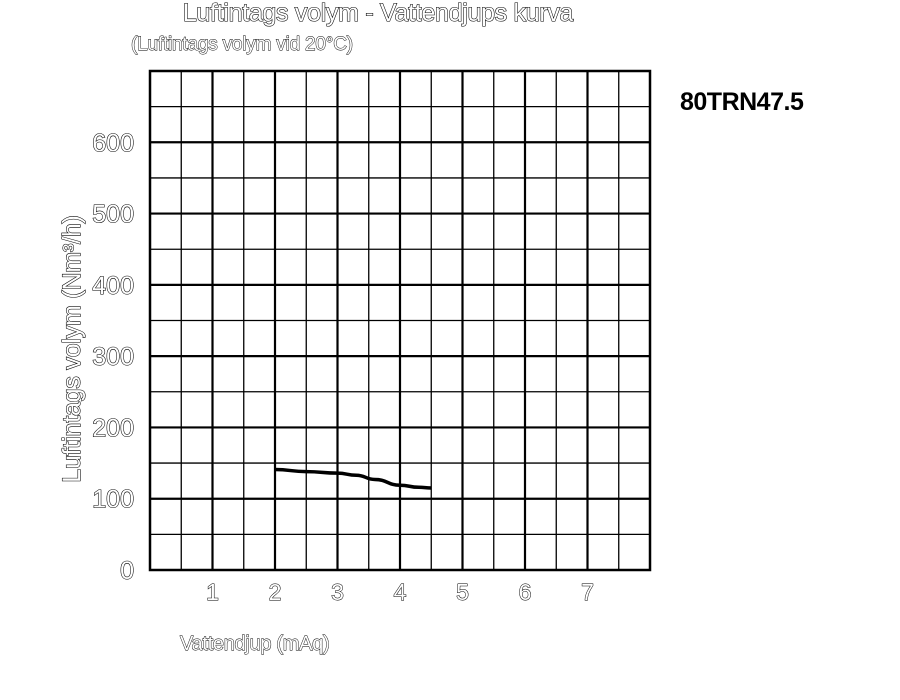 The width and height of the screenshot is (900, 700). What do you see at coordinates (275, 592) in the screenshot?
I see `x-tick-label: 2` at bounding box center [275, 592].